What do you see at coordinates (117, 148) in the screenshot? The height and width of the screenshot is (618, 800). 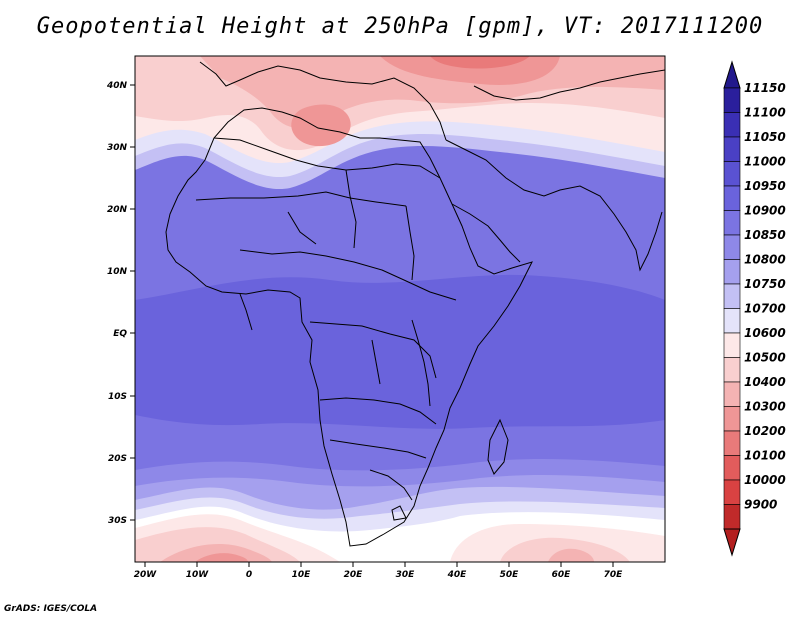 I see `lat-label-30n: 30N` at bounding box center [117, 148].